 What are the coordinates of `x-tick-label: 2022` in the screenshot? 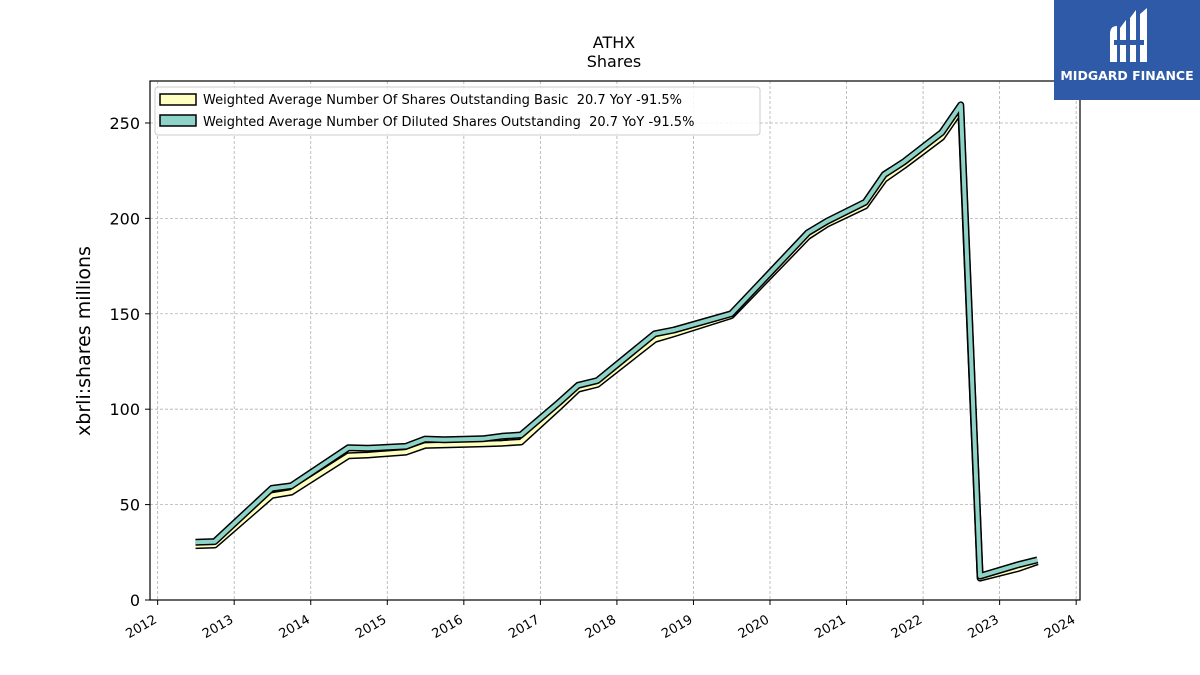 It's located at (907, 627).